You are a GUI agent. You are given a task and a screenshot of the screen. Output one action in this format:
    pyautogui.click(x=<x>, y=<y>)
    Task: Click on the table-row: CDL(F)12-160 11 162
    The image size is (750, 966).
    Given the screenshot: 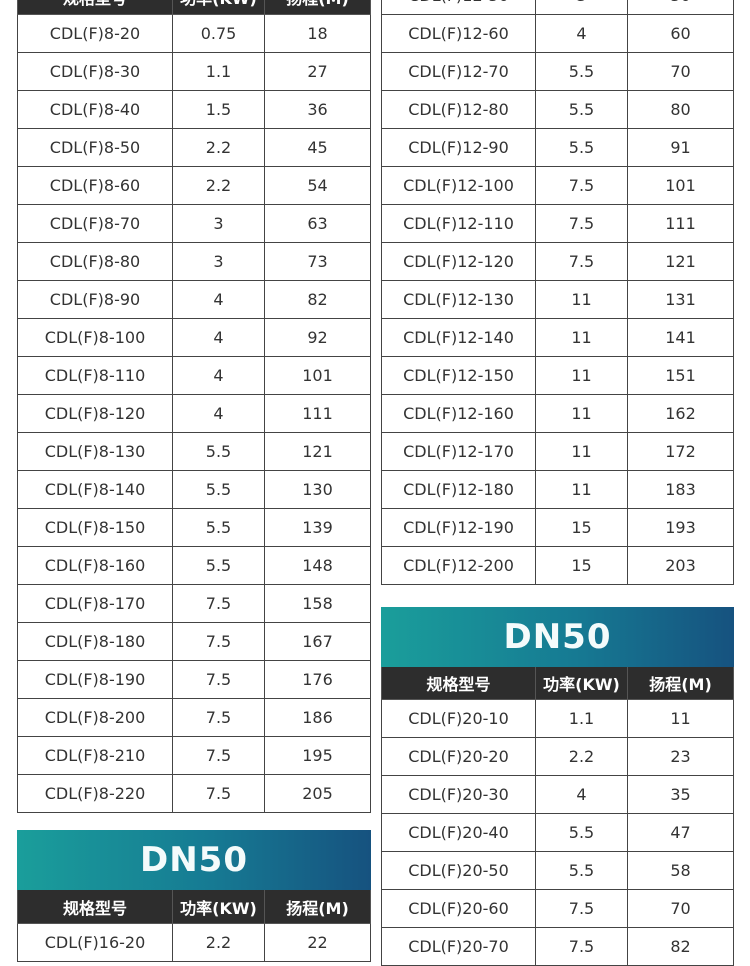 What is the action you would take?
    pyautogui.click(x=557, y=414)
    